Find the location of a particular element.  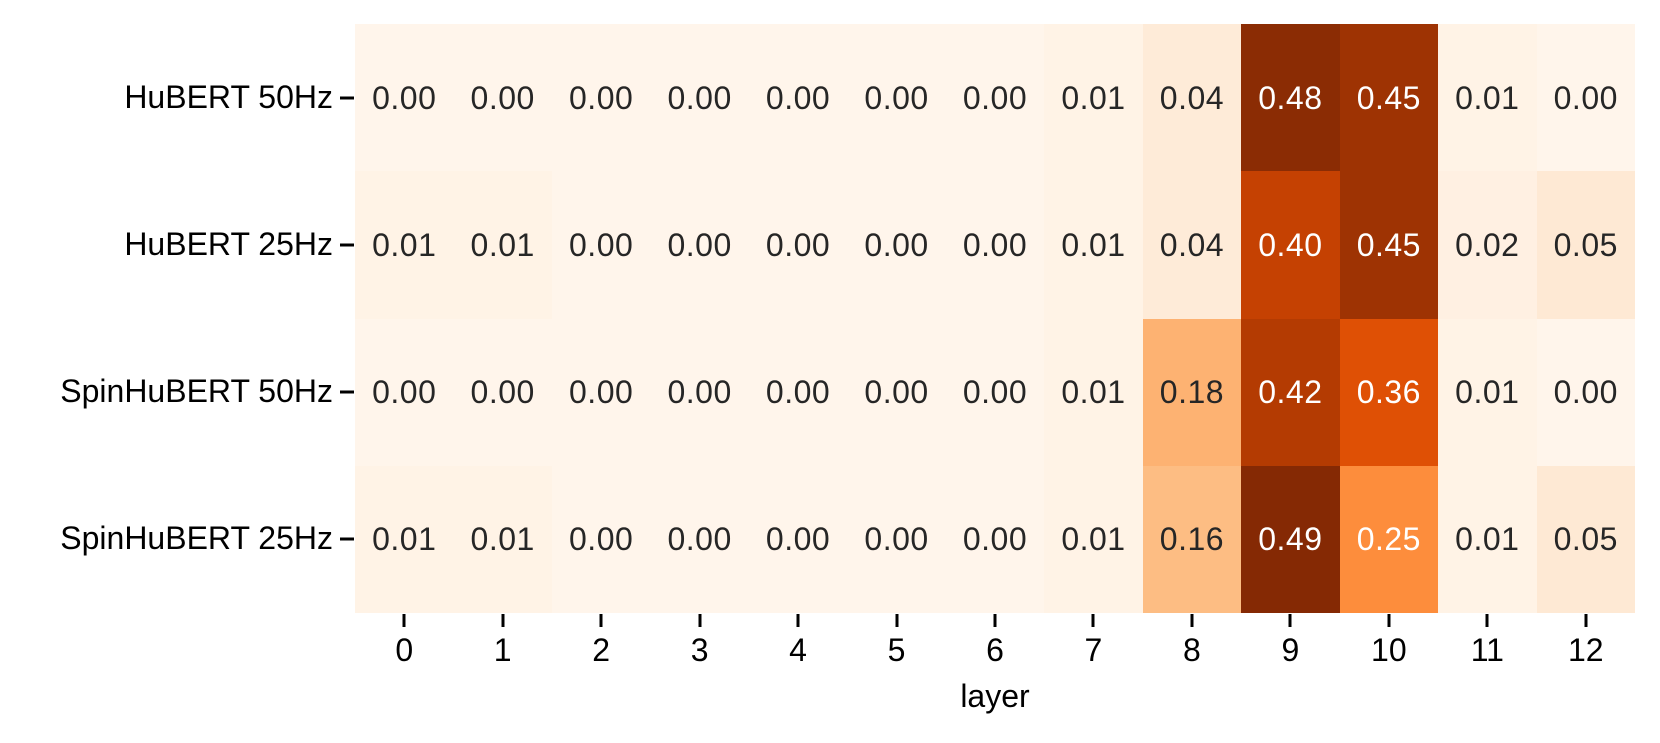

x-axis-title: layer is located at coordinates (995, 696).